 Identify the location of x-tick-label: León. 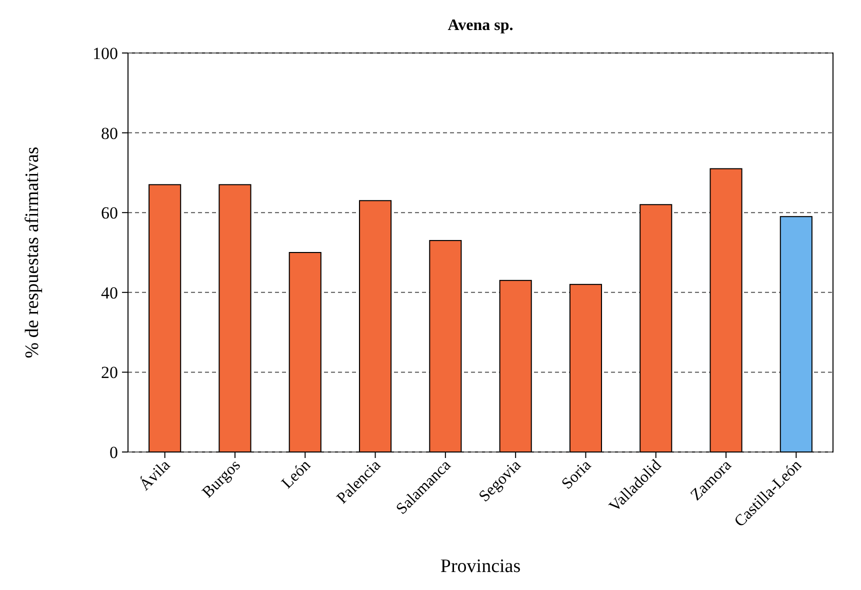
(296, 474).